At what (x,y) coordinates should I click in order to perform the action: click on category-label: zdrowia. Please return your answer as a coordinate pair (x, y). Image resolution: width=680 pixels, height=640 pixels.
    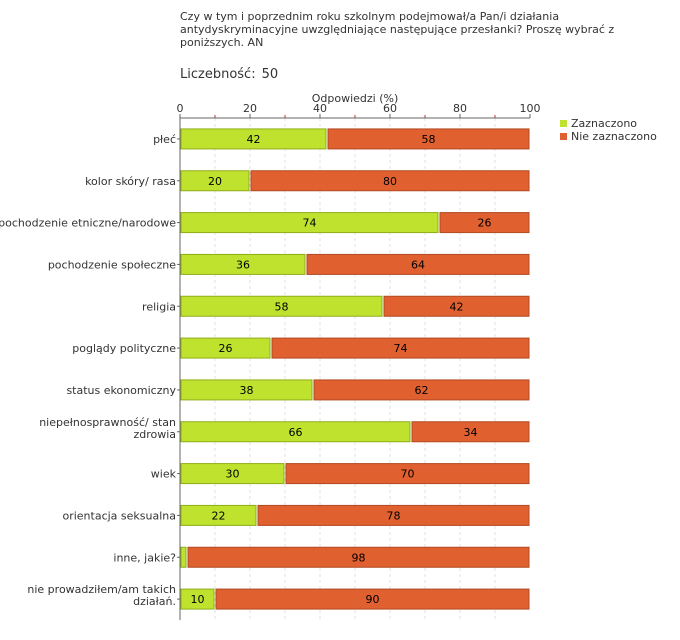
    Looking at the image, I should click on (154, 434).